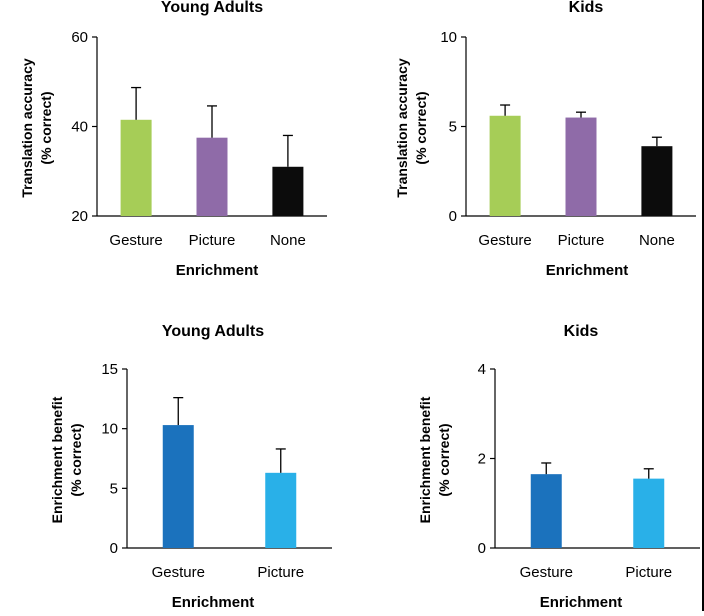 The width and height of the screenshot is (704, 616). Describe the element at coordinates (703, 305) in the screenshot. I see `right-edge-border` at that location.